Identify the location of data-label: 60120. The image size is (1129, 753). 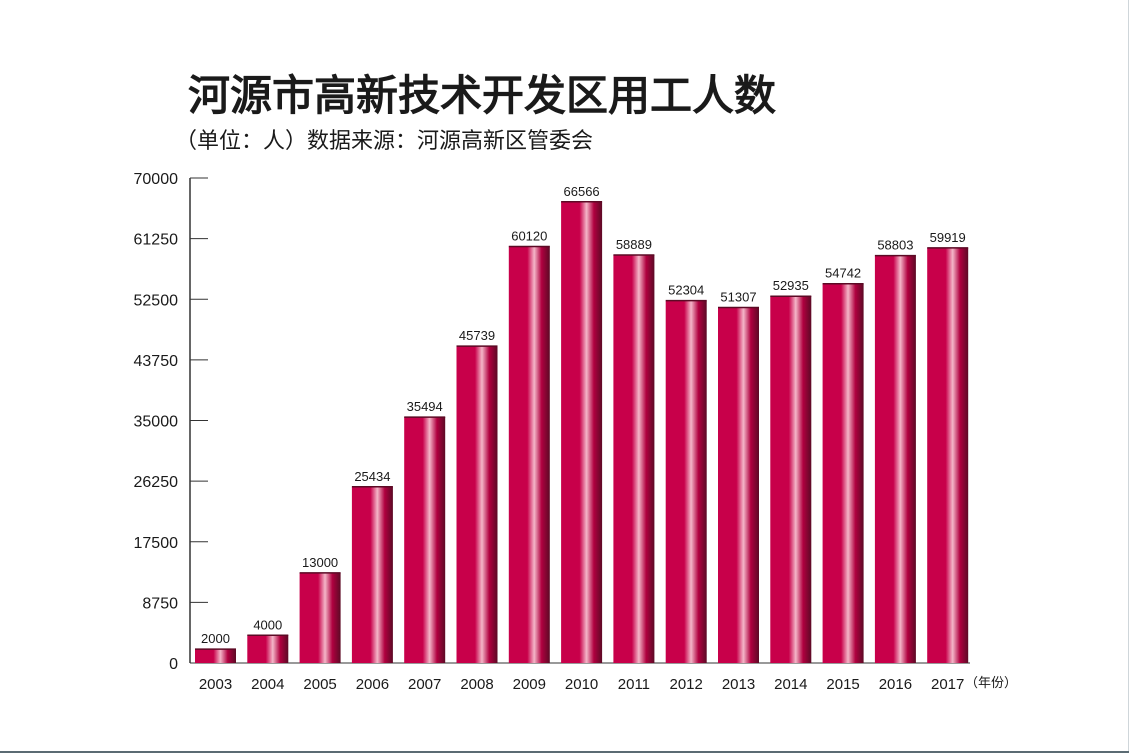
(529, 235).